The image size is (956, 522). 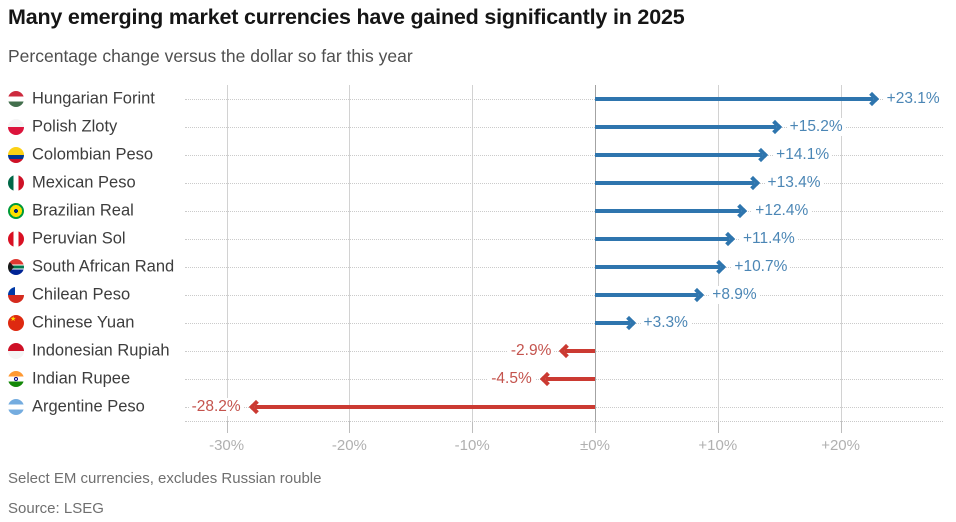 I want to click on source-attribution: Source: LSEG, so click(x=56, y=508).